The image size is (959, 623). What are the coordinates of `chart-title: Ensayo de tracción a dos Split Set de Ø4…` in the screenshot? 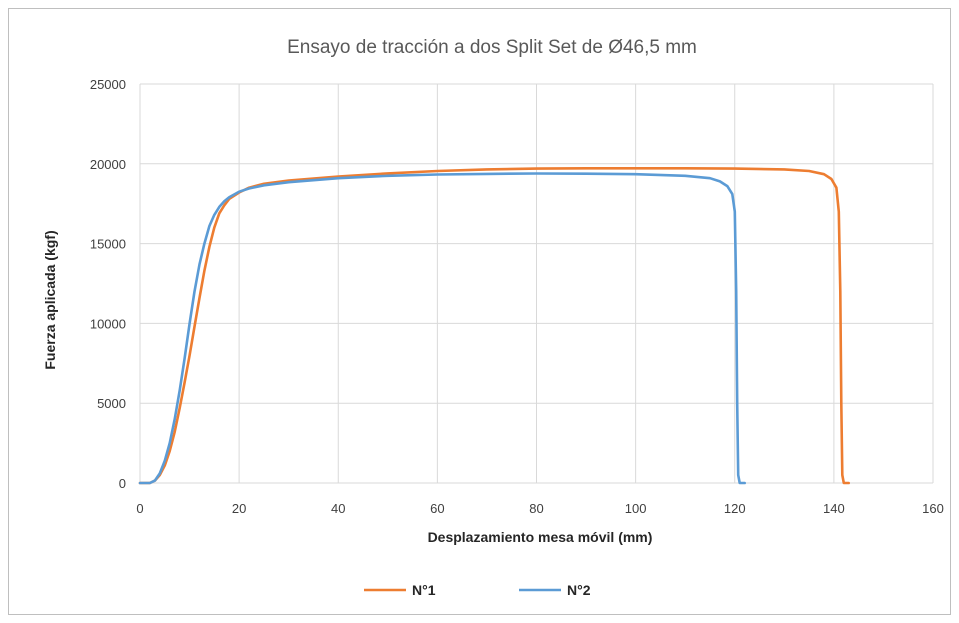 It's located at (492, 47).